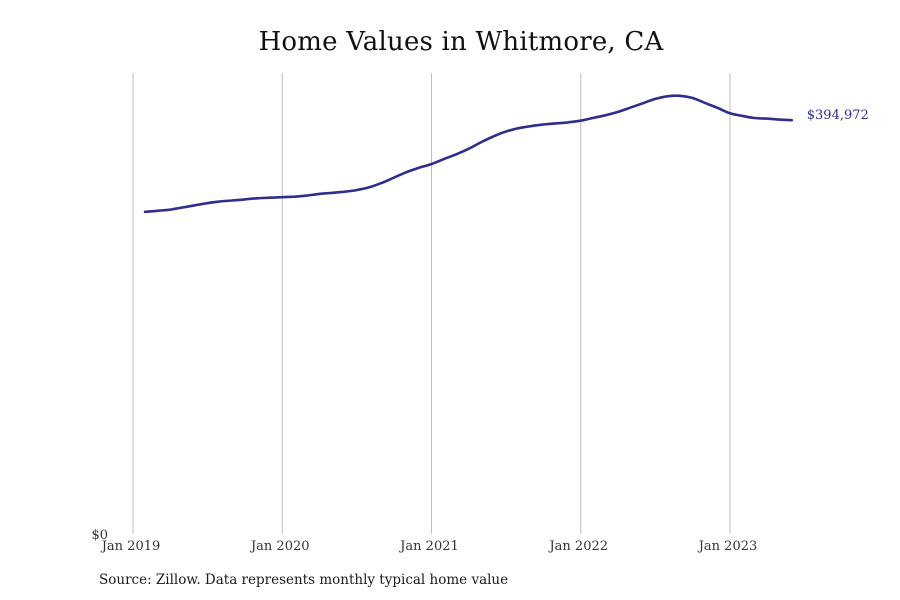  I want to click on x-tick-label: Jan 2019, so click(130, 546).